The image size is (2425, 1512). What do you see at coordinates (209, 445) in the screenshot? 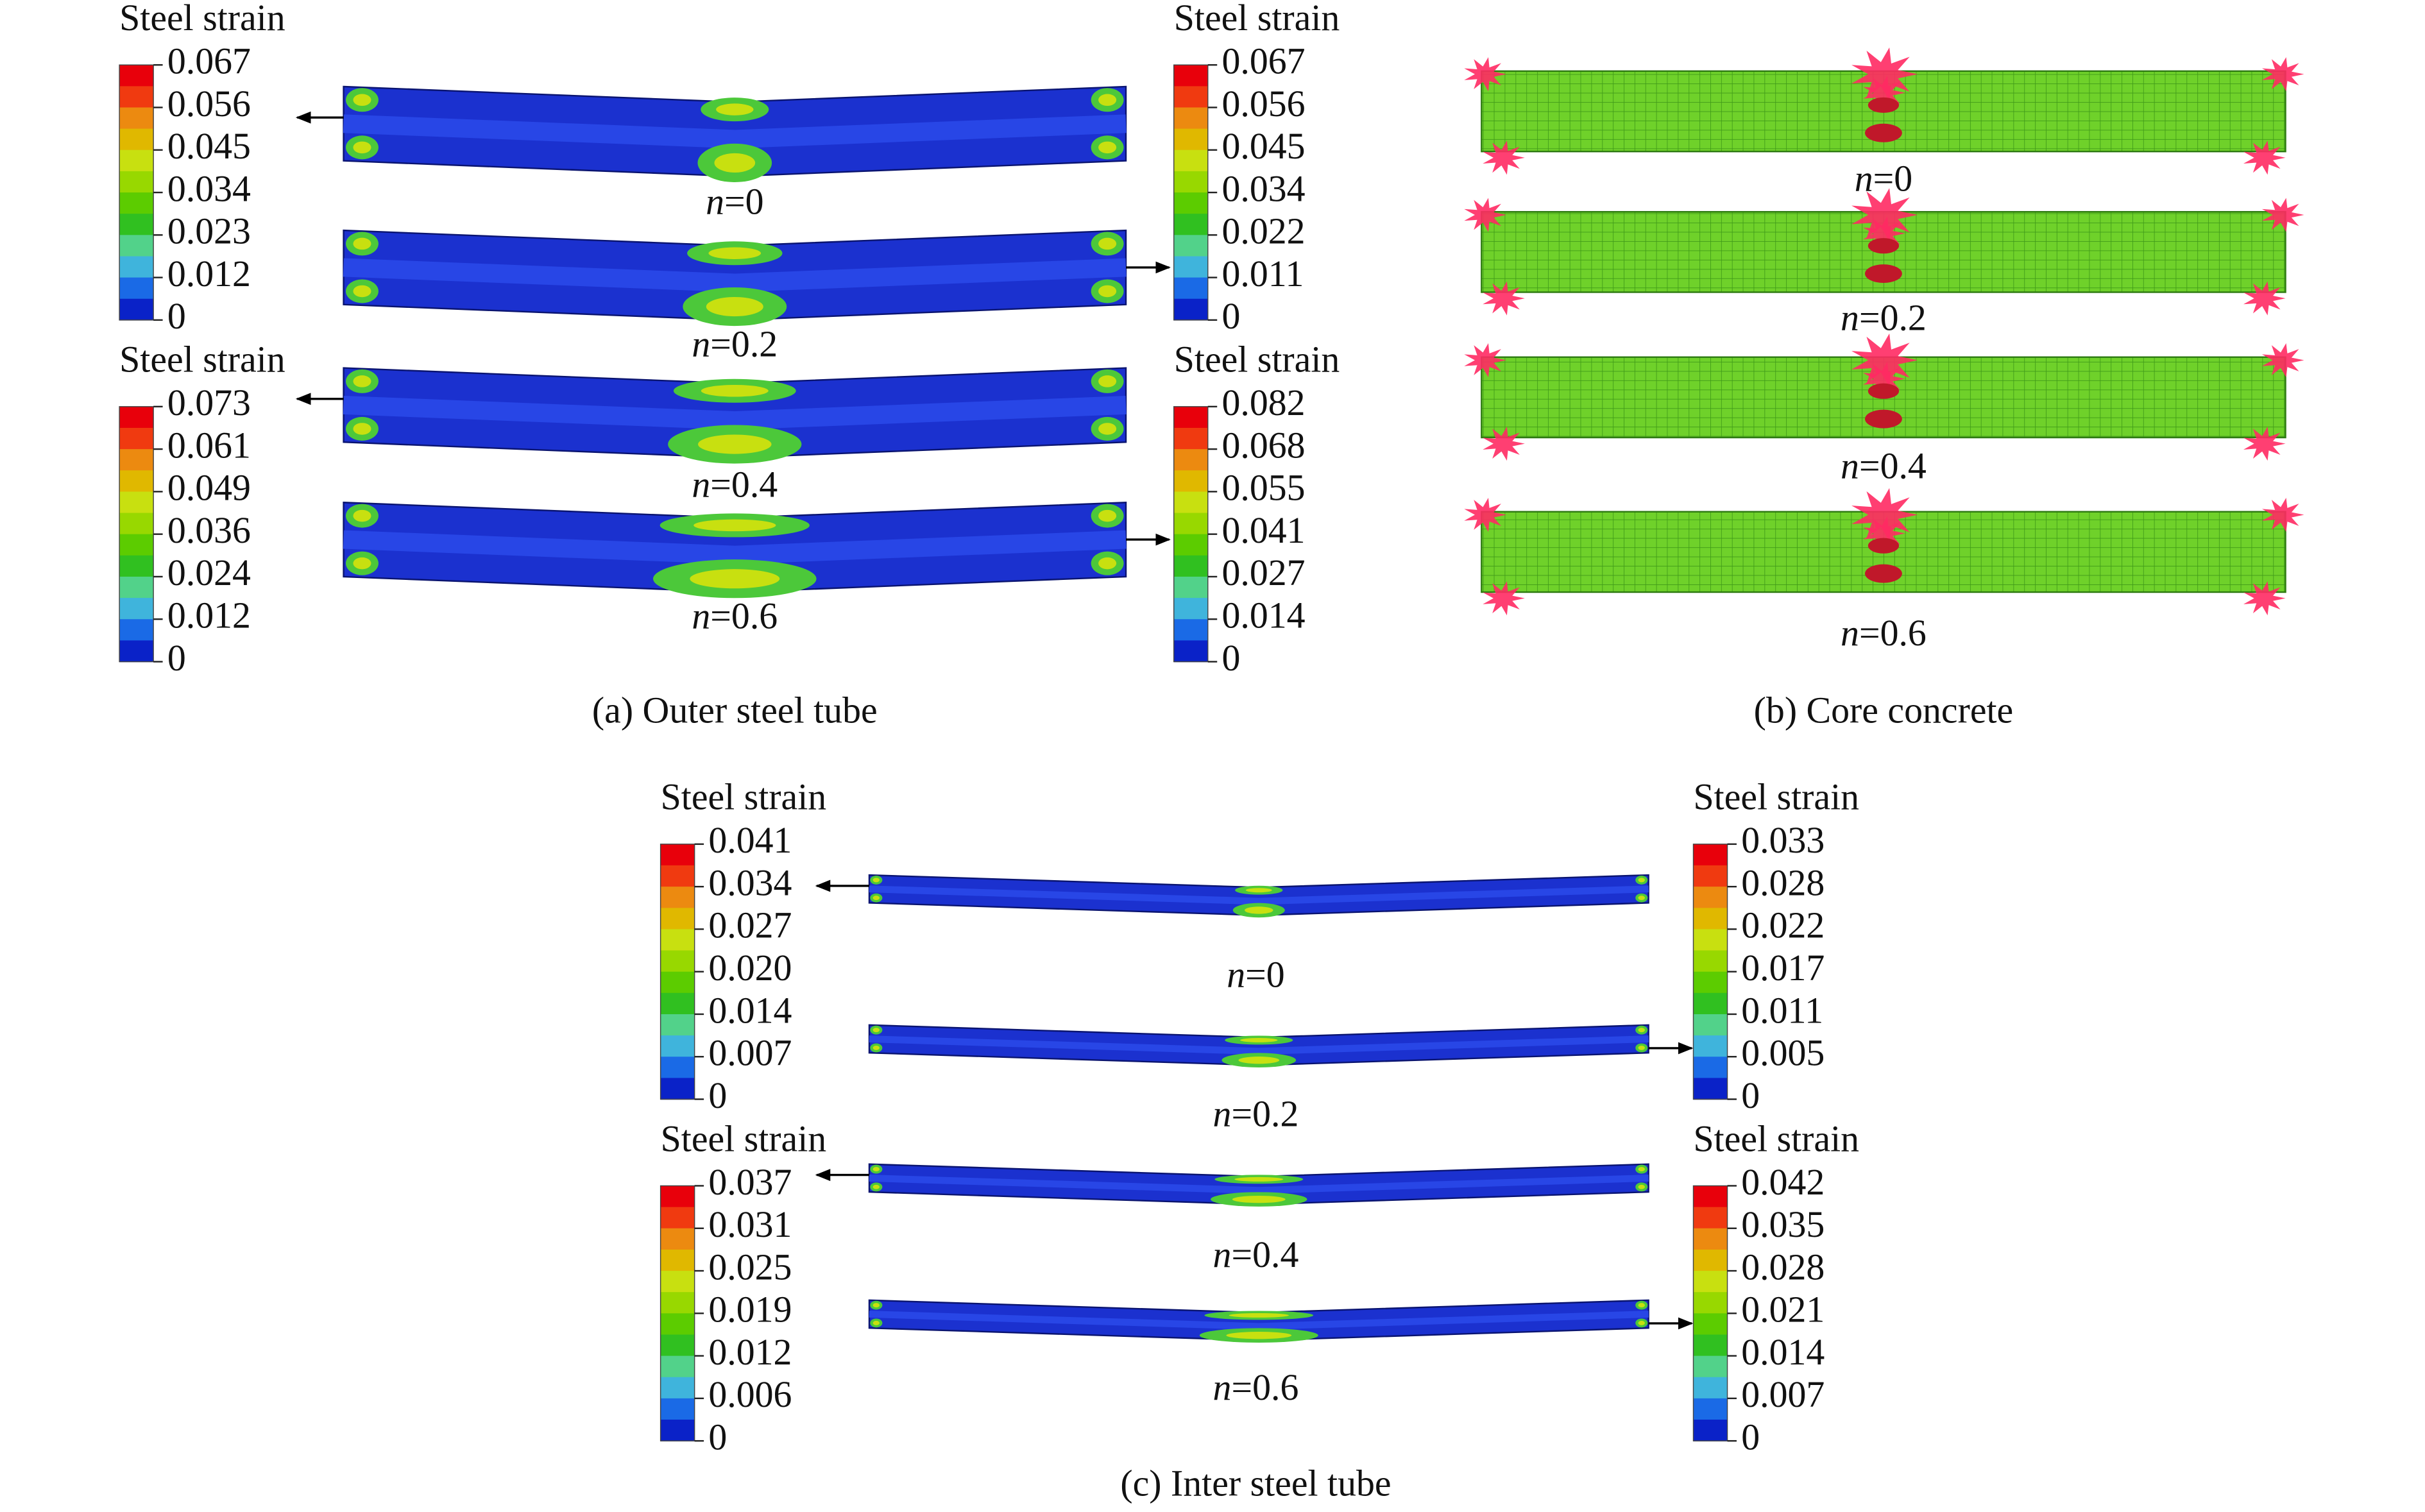
I see `legend-tick-label: 0.061` at bounding box center [209, 445].